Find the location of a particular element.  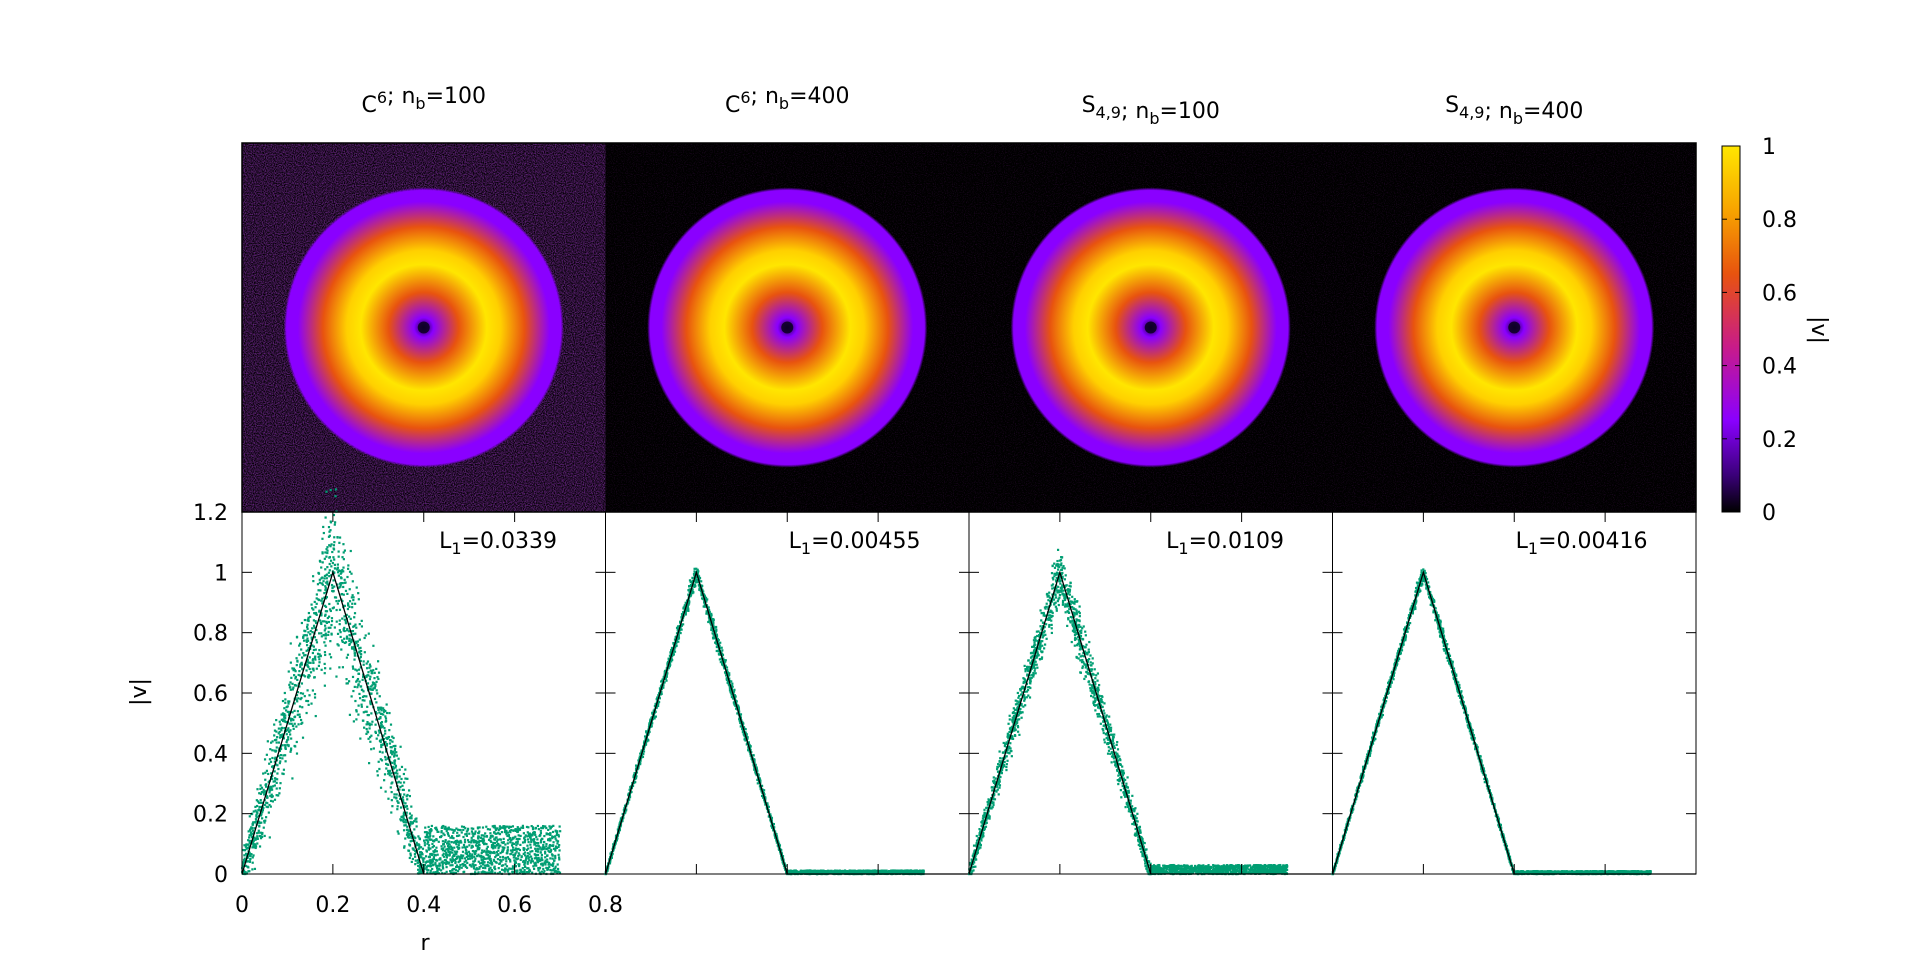

heatmap-panel: C6; nb=100 is located at coordinates (424, 298).